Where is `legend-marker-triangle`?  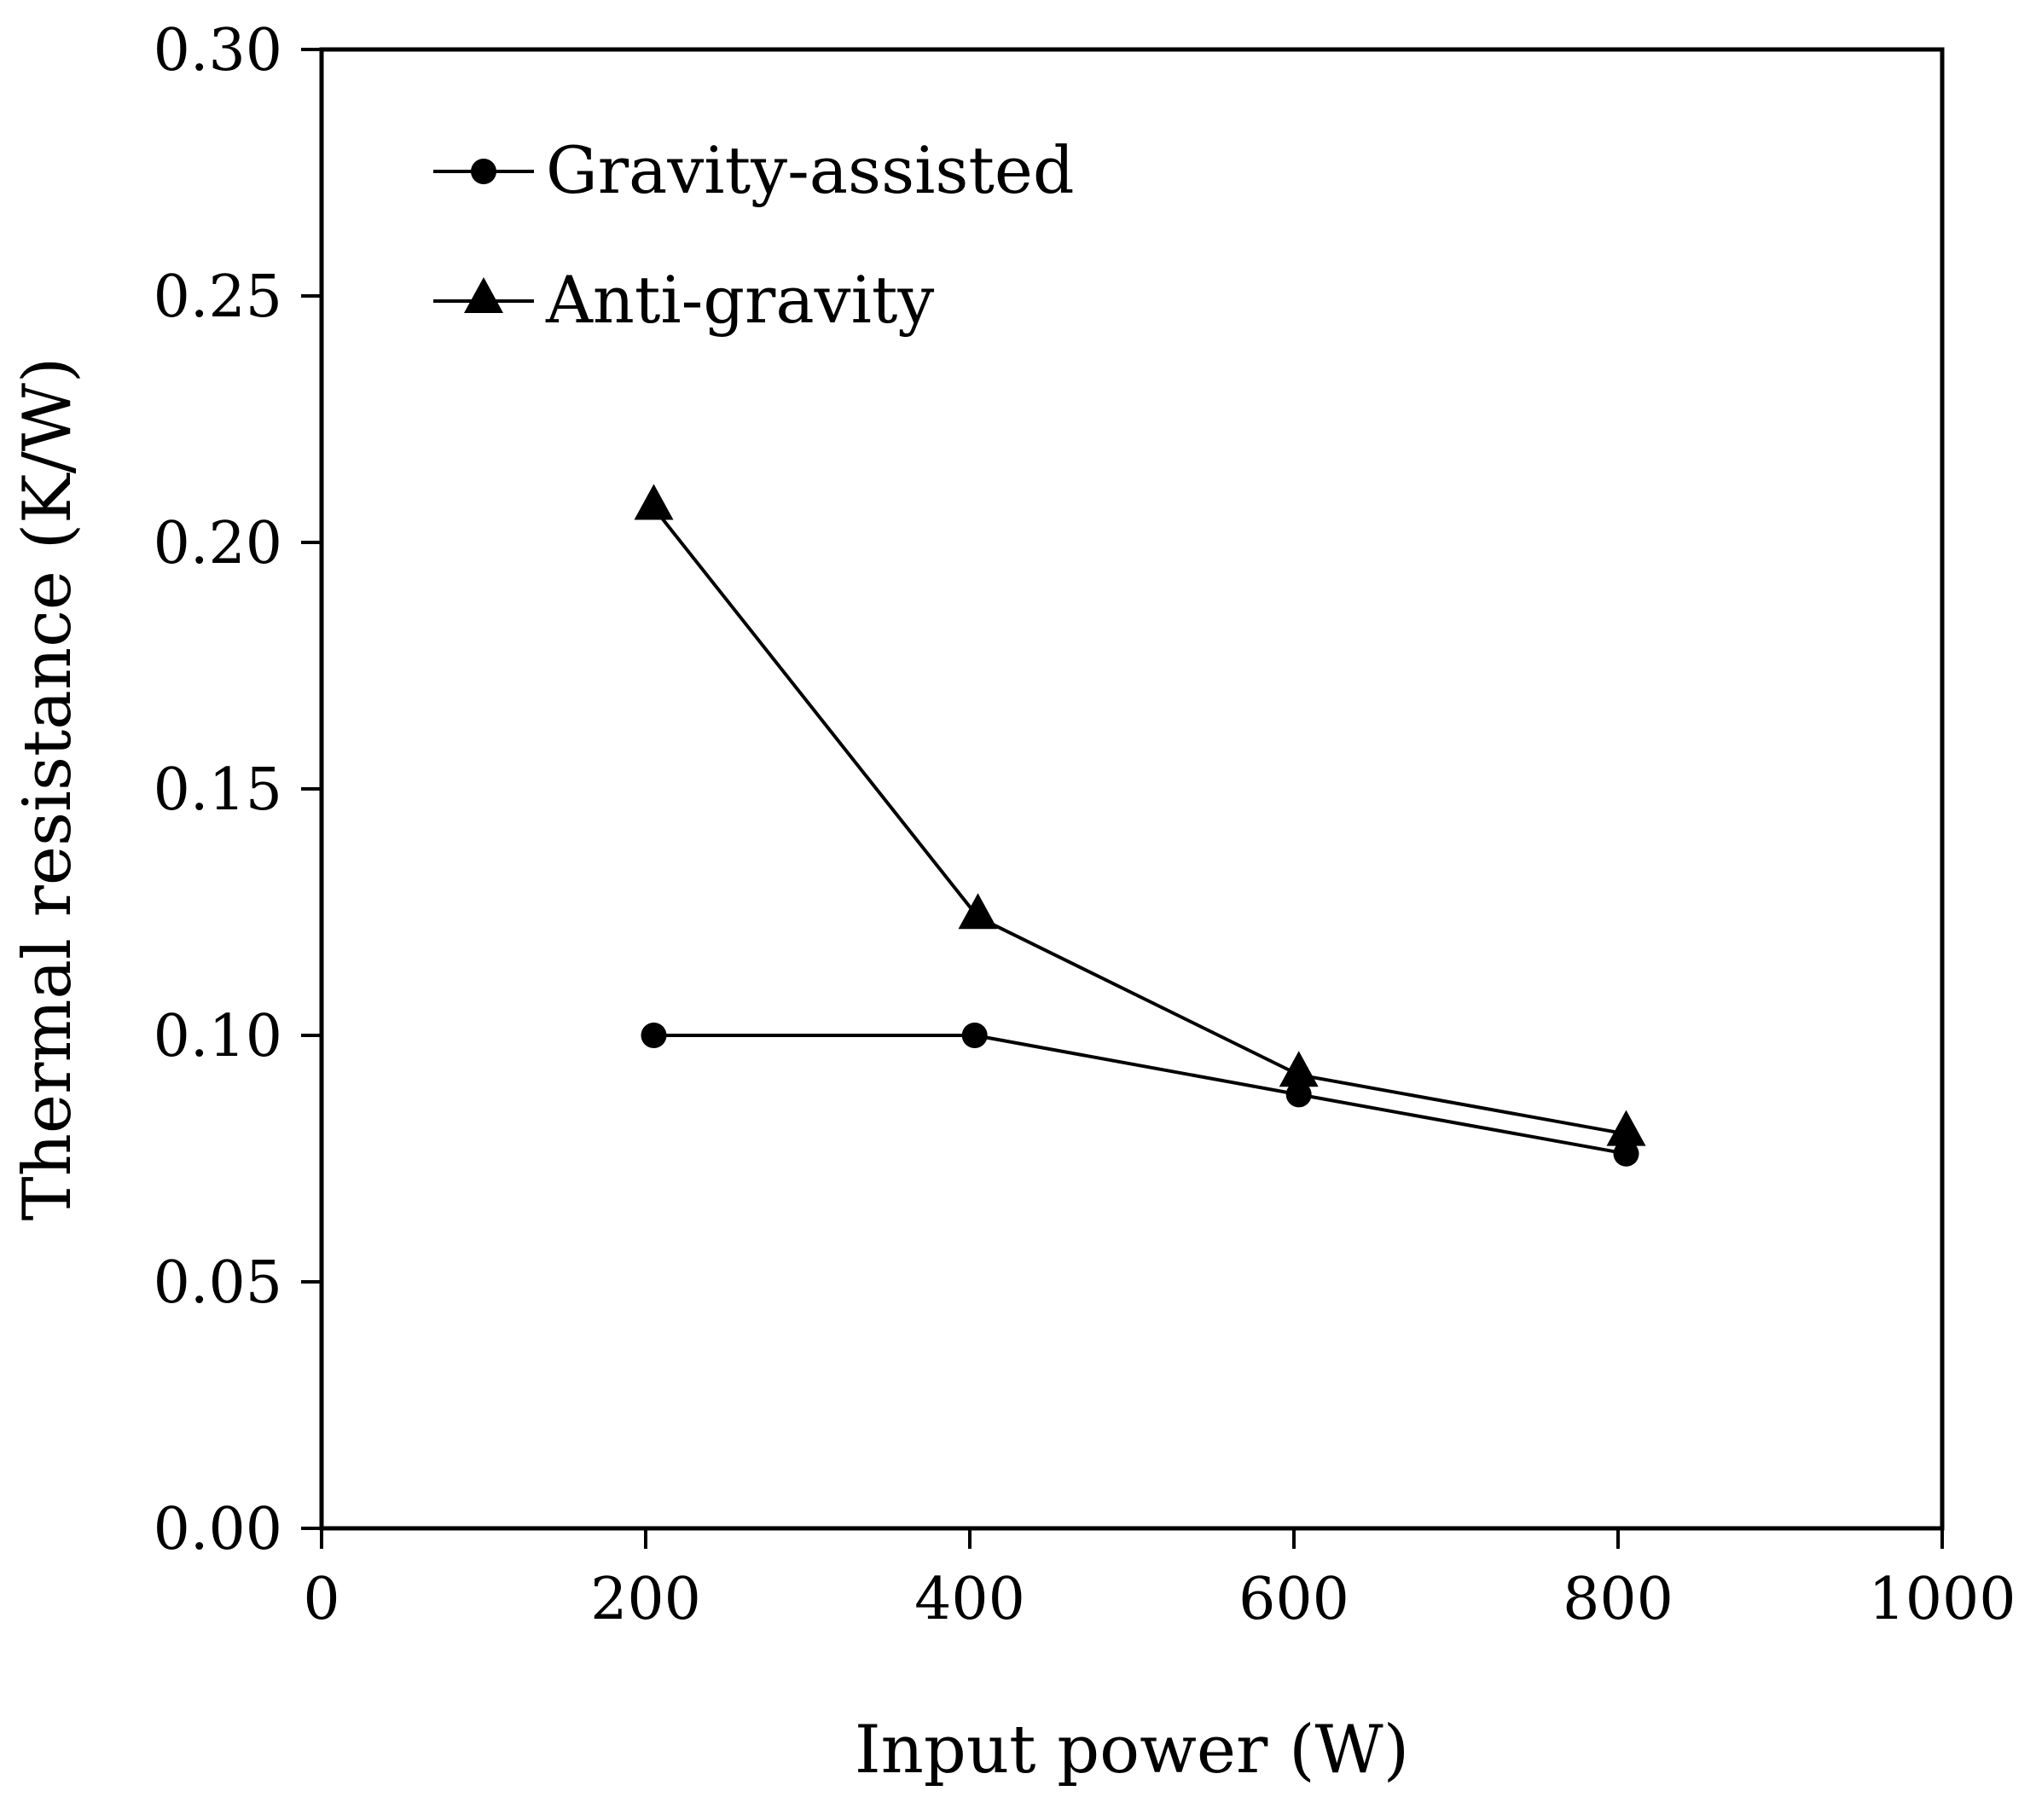 legend-marker-triangle is located at coordinates (483, 295).